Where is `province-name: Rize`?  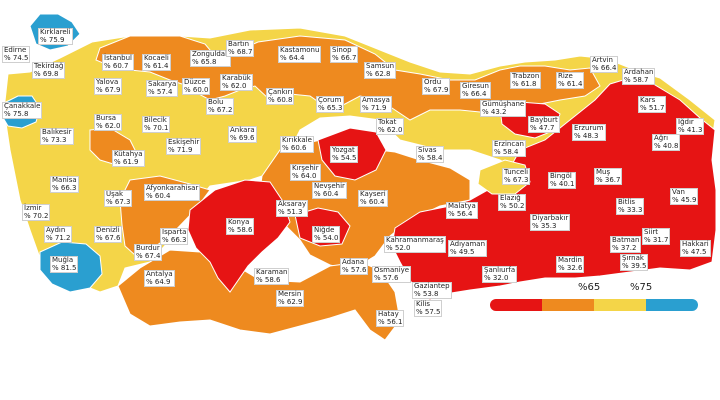 province-name: Rize is located at coordinates (565, 76).